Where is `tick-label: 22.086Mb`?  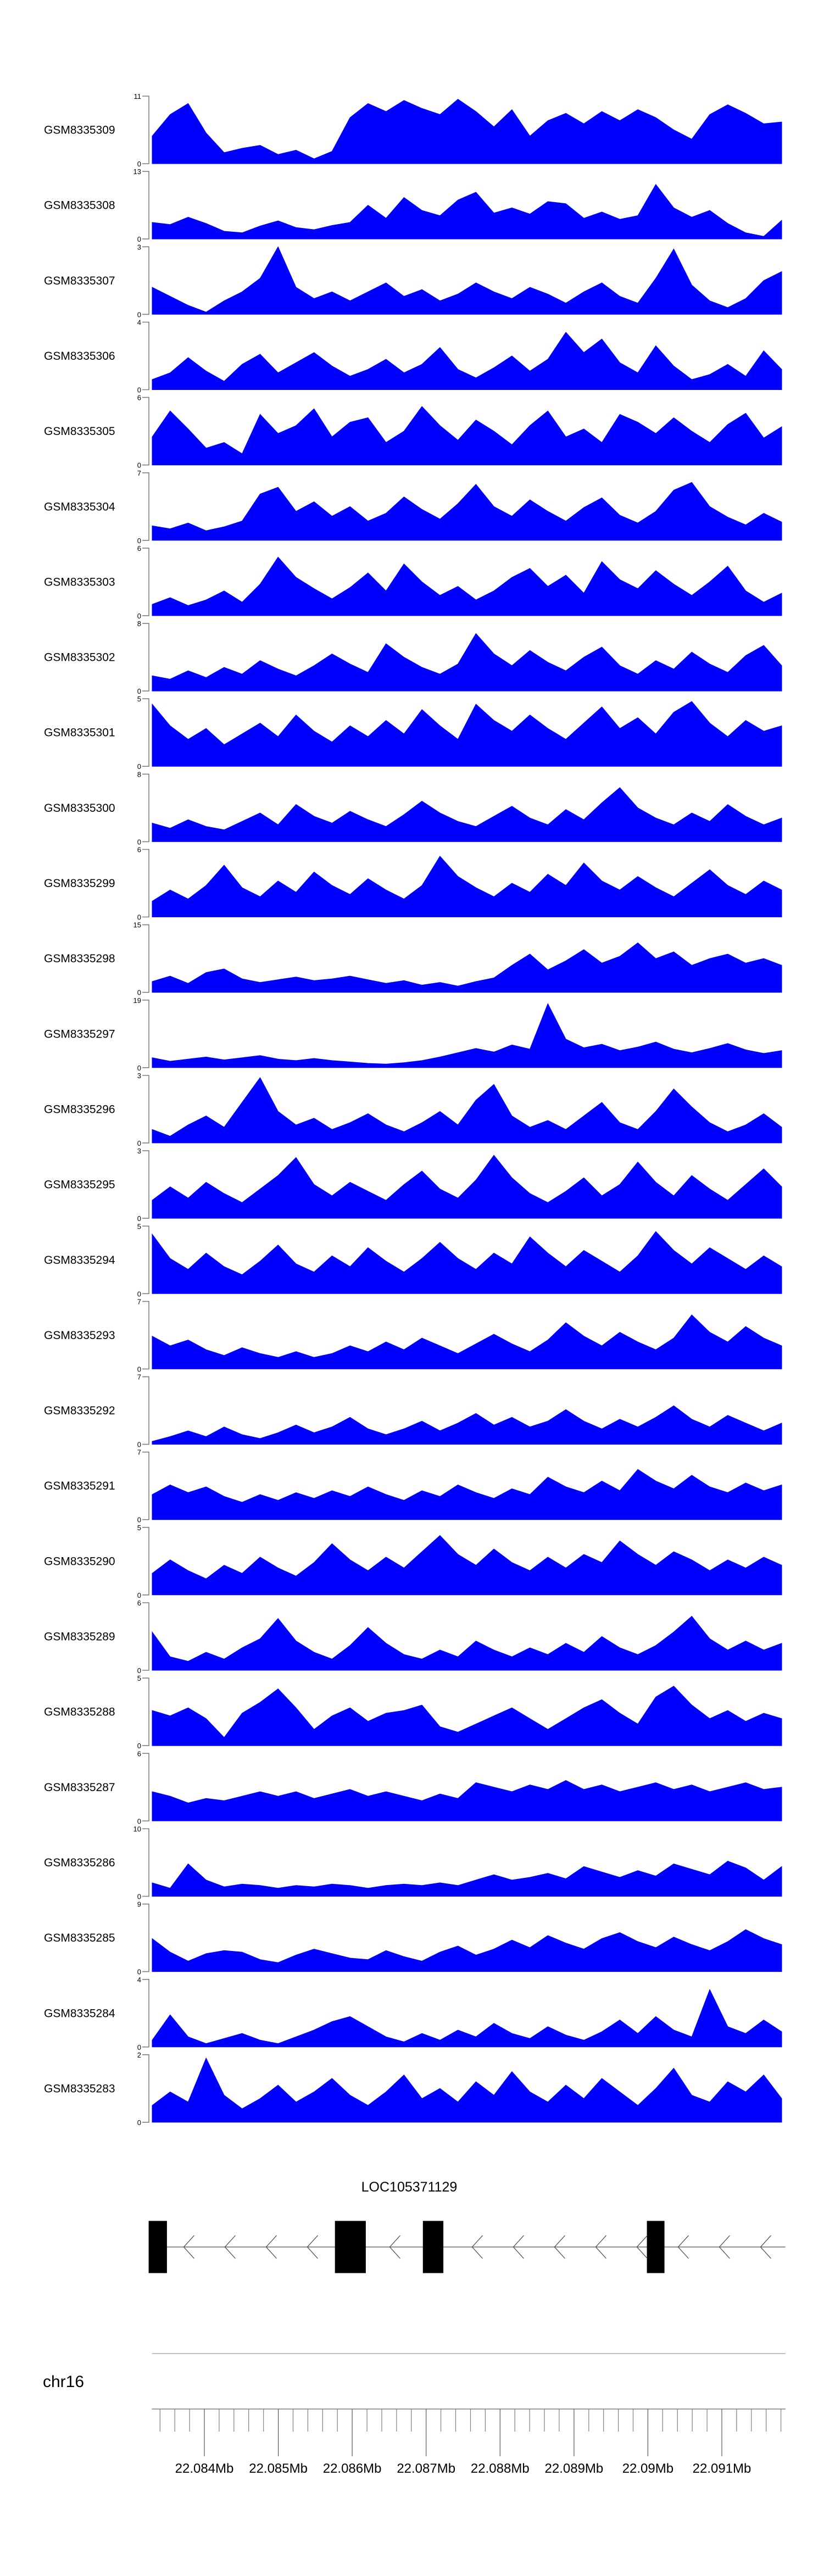
tick-label: 22.086Mb is located at coordinates (352, 2468).